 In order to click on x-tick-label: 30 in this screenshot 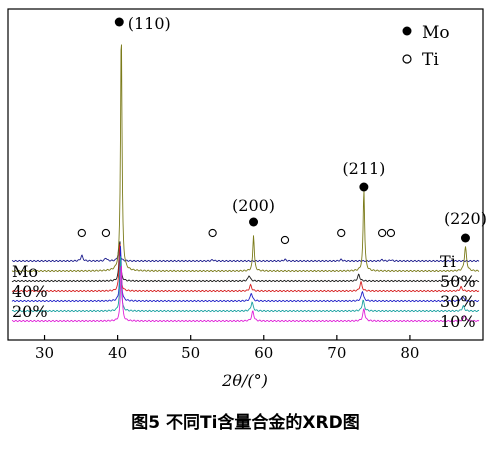, I will do `click(44, 353)`.